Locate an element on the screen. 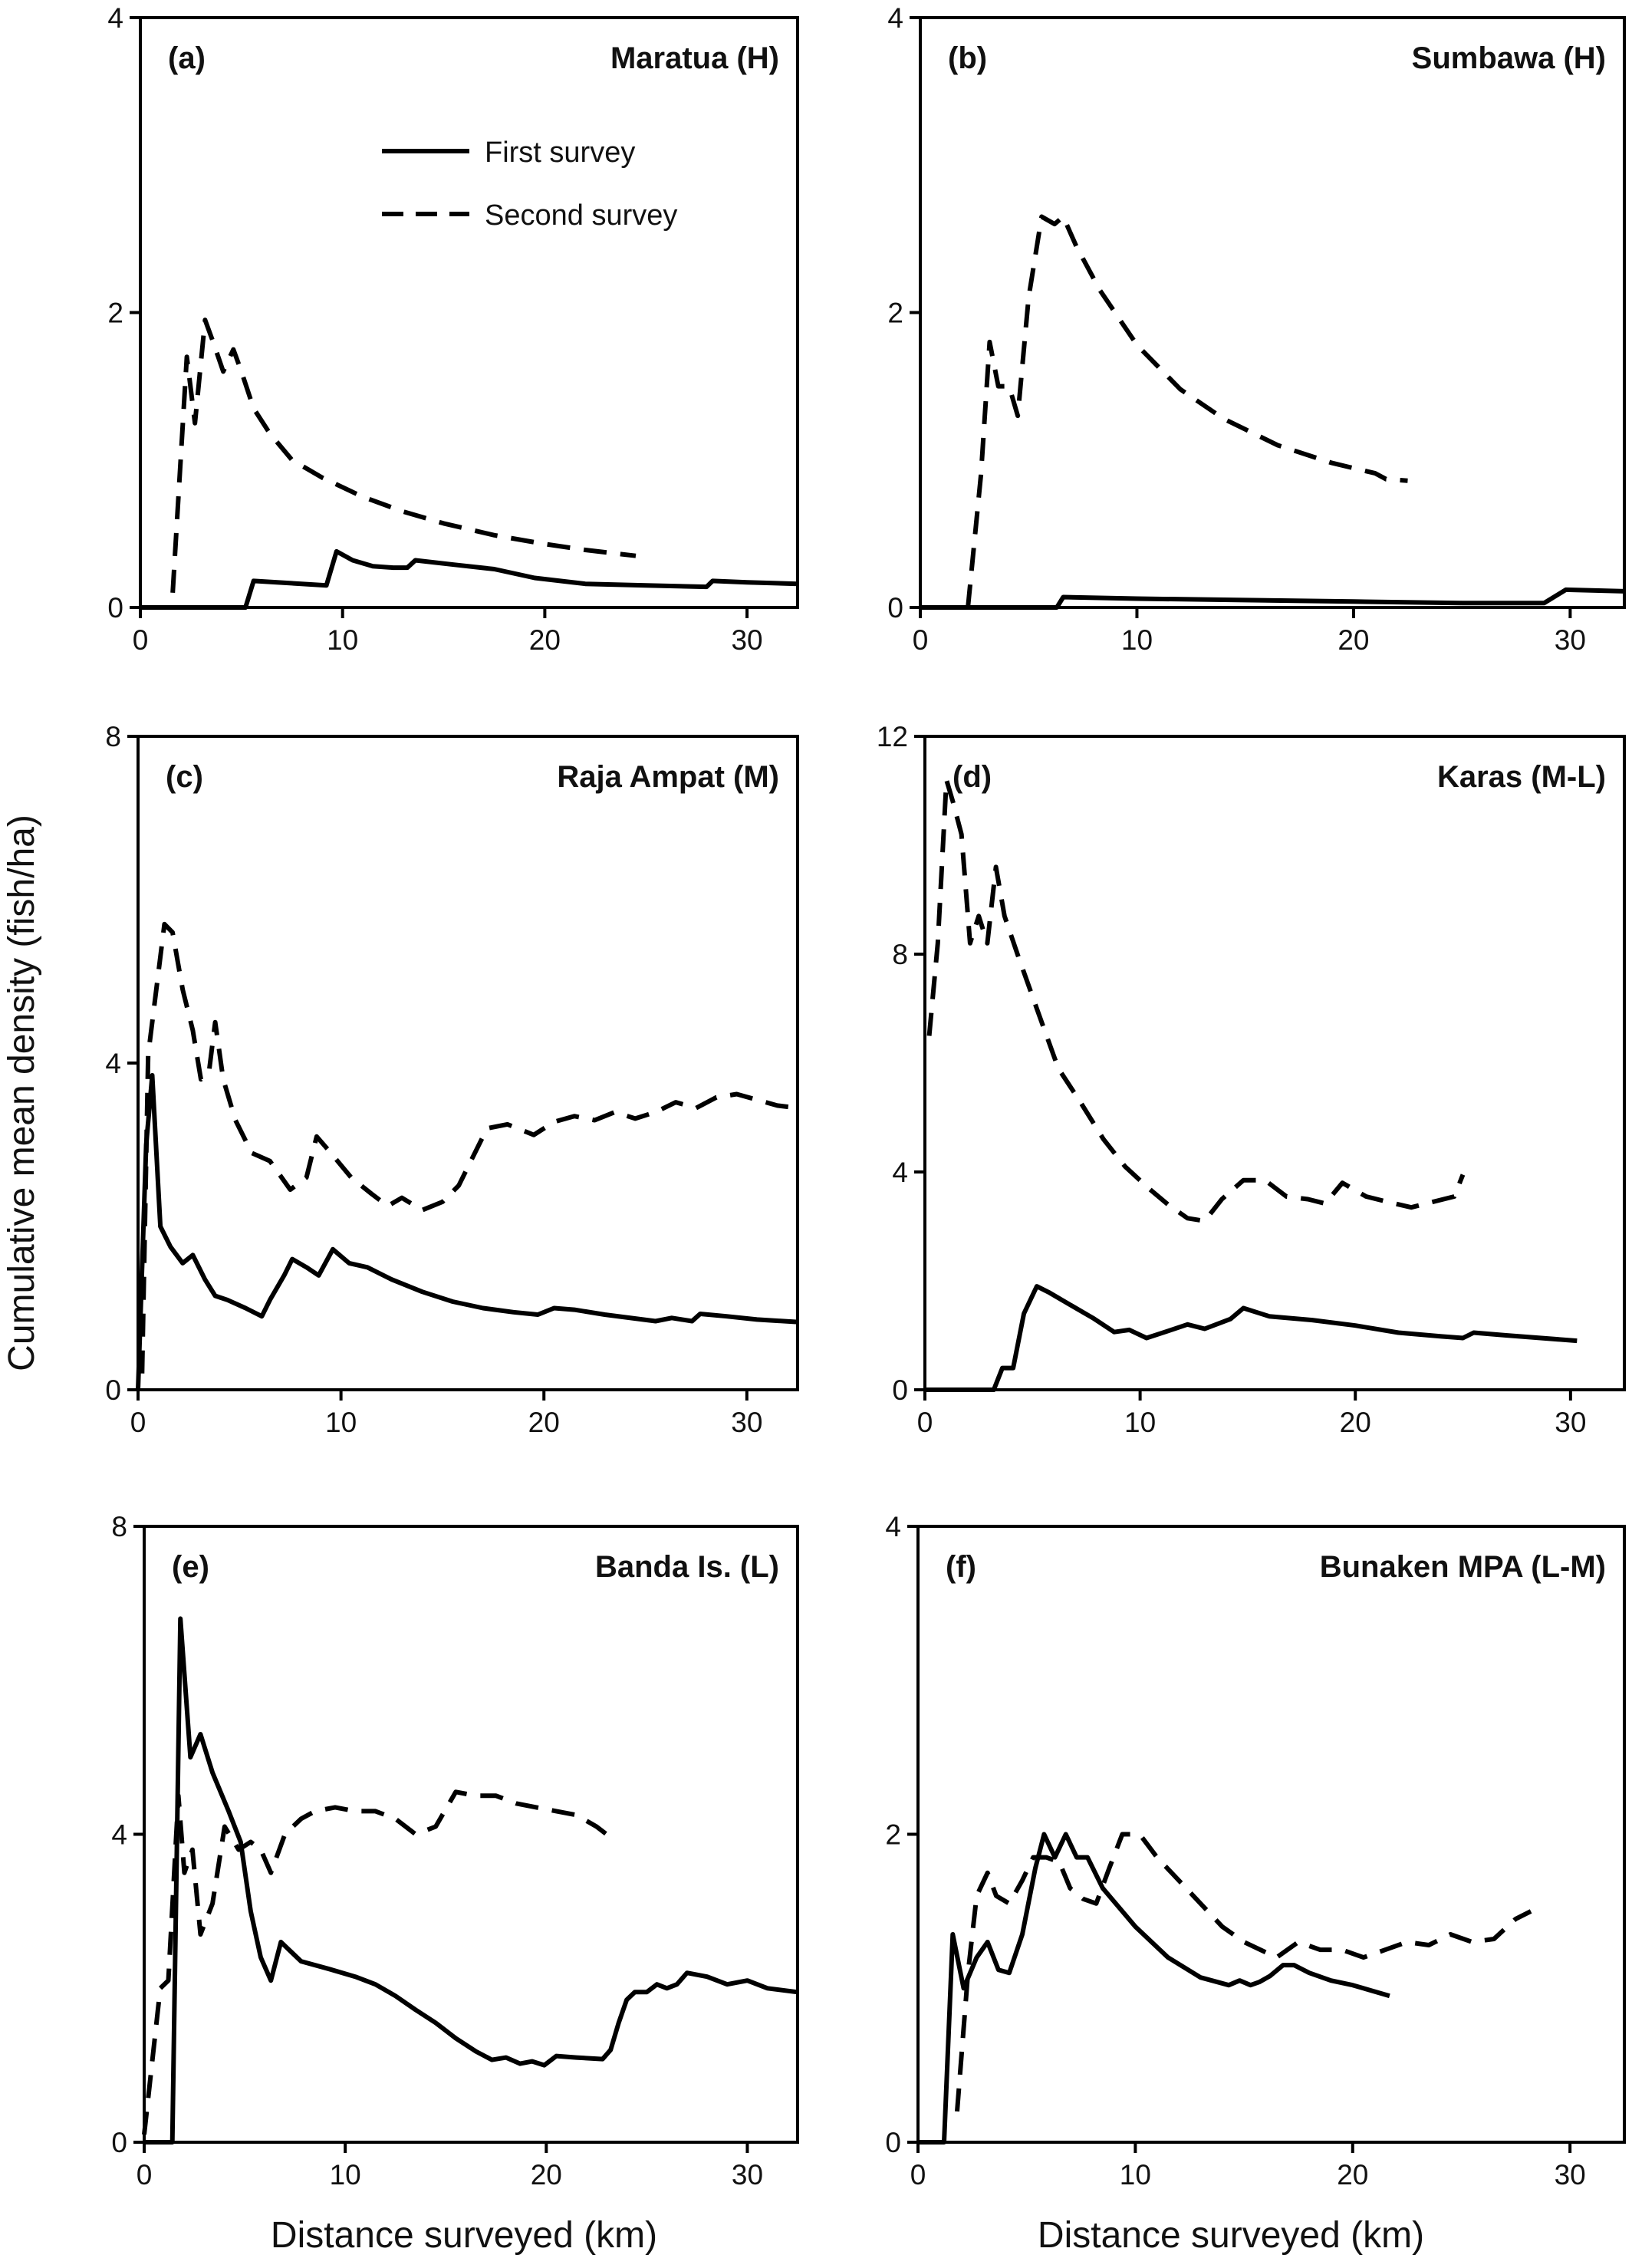 This screenshot has width=1632, height=2268. panel-a-ytick-label-4: 4 is located at coordinates (115, 18).